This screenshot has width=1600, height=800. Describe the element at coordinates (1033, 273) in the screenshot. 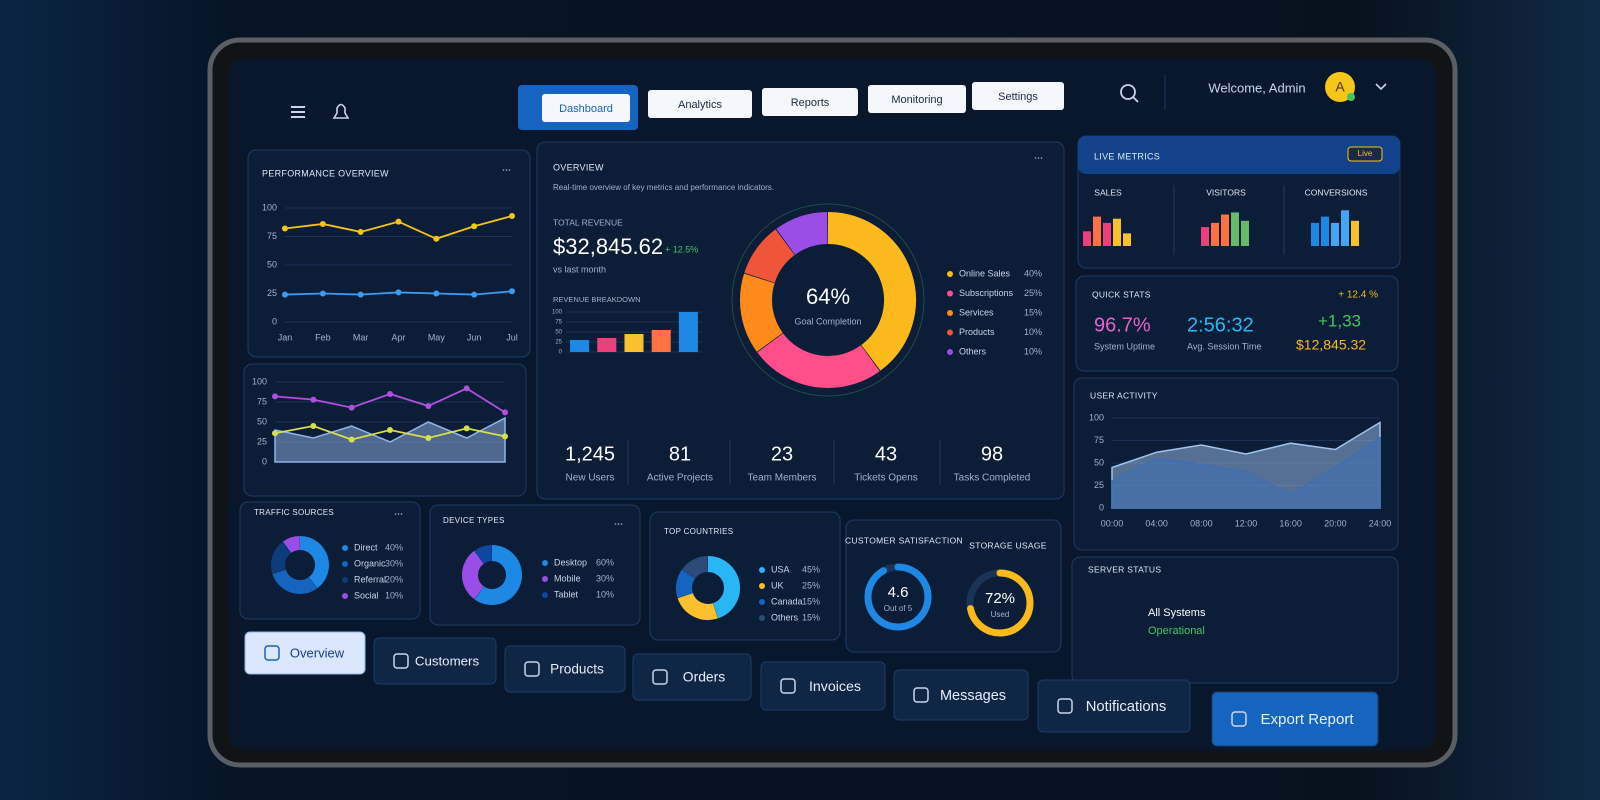

I see `legend-value: 40%` at that location.